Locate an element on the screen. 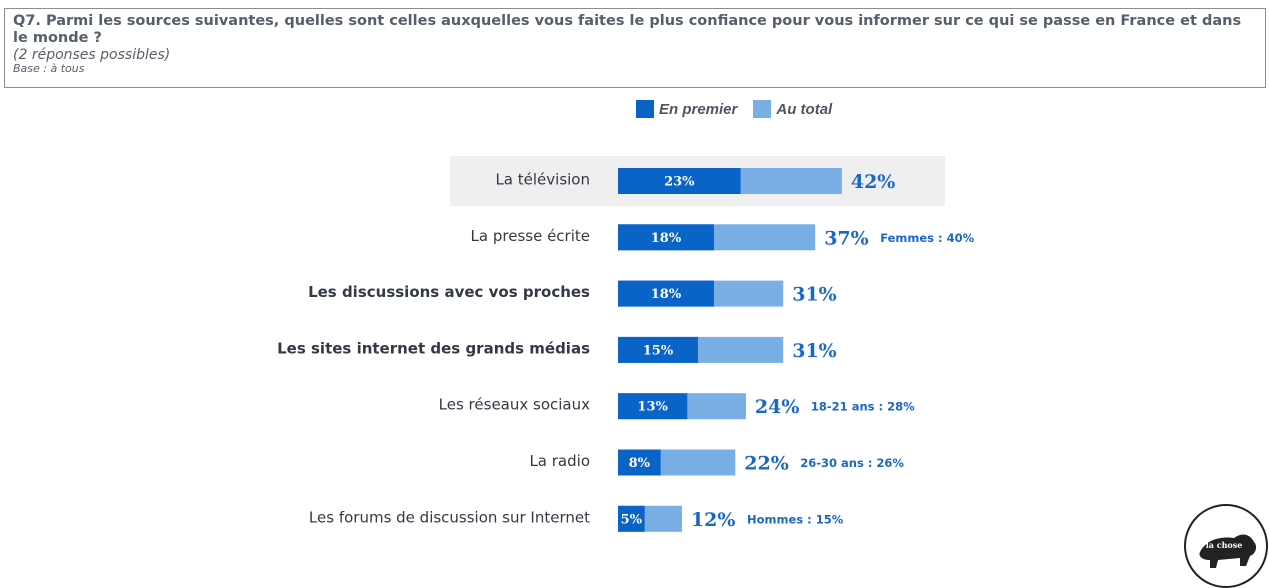 This screenshot has height=588, width=1269. data-label-first: 23% is located at coordinates (679, 182).